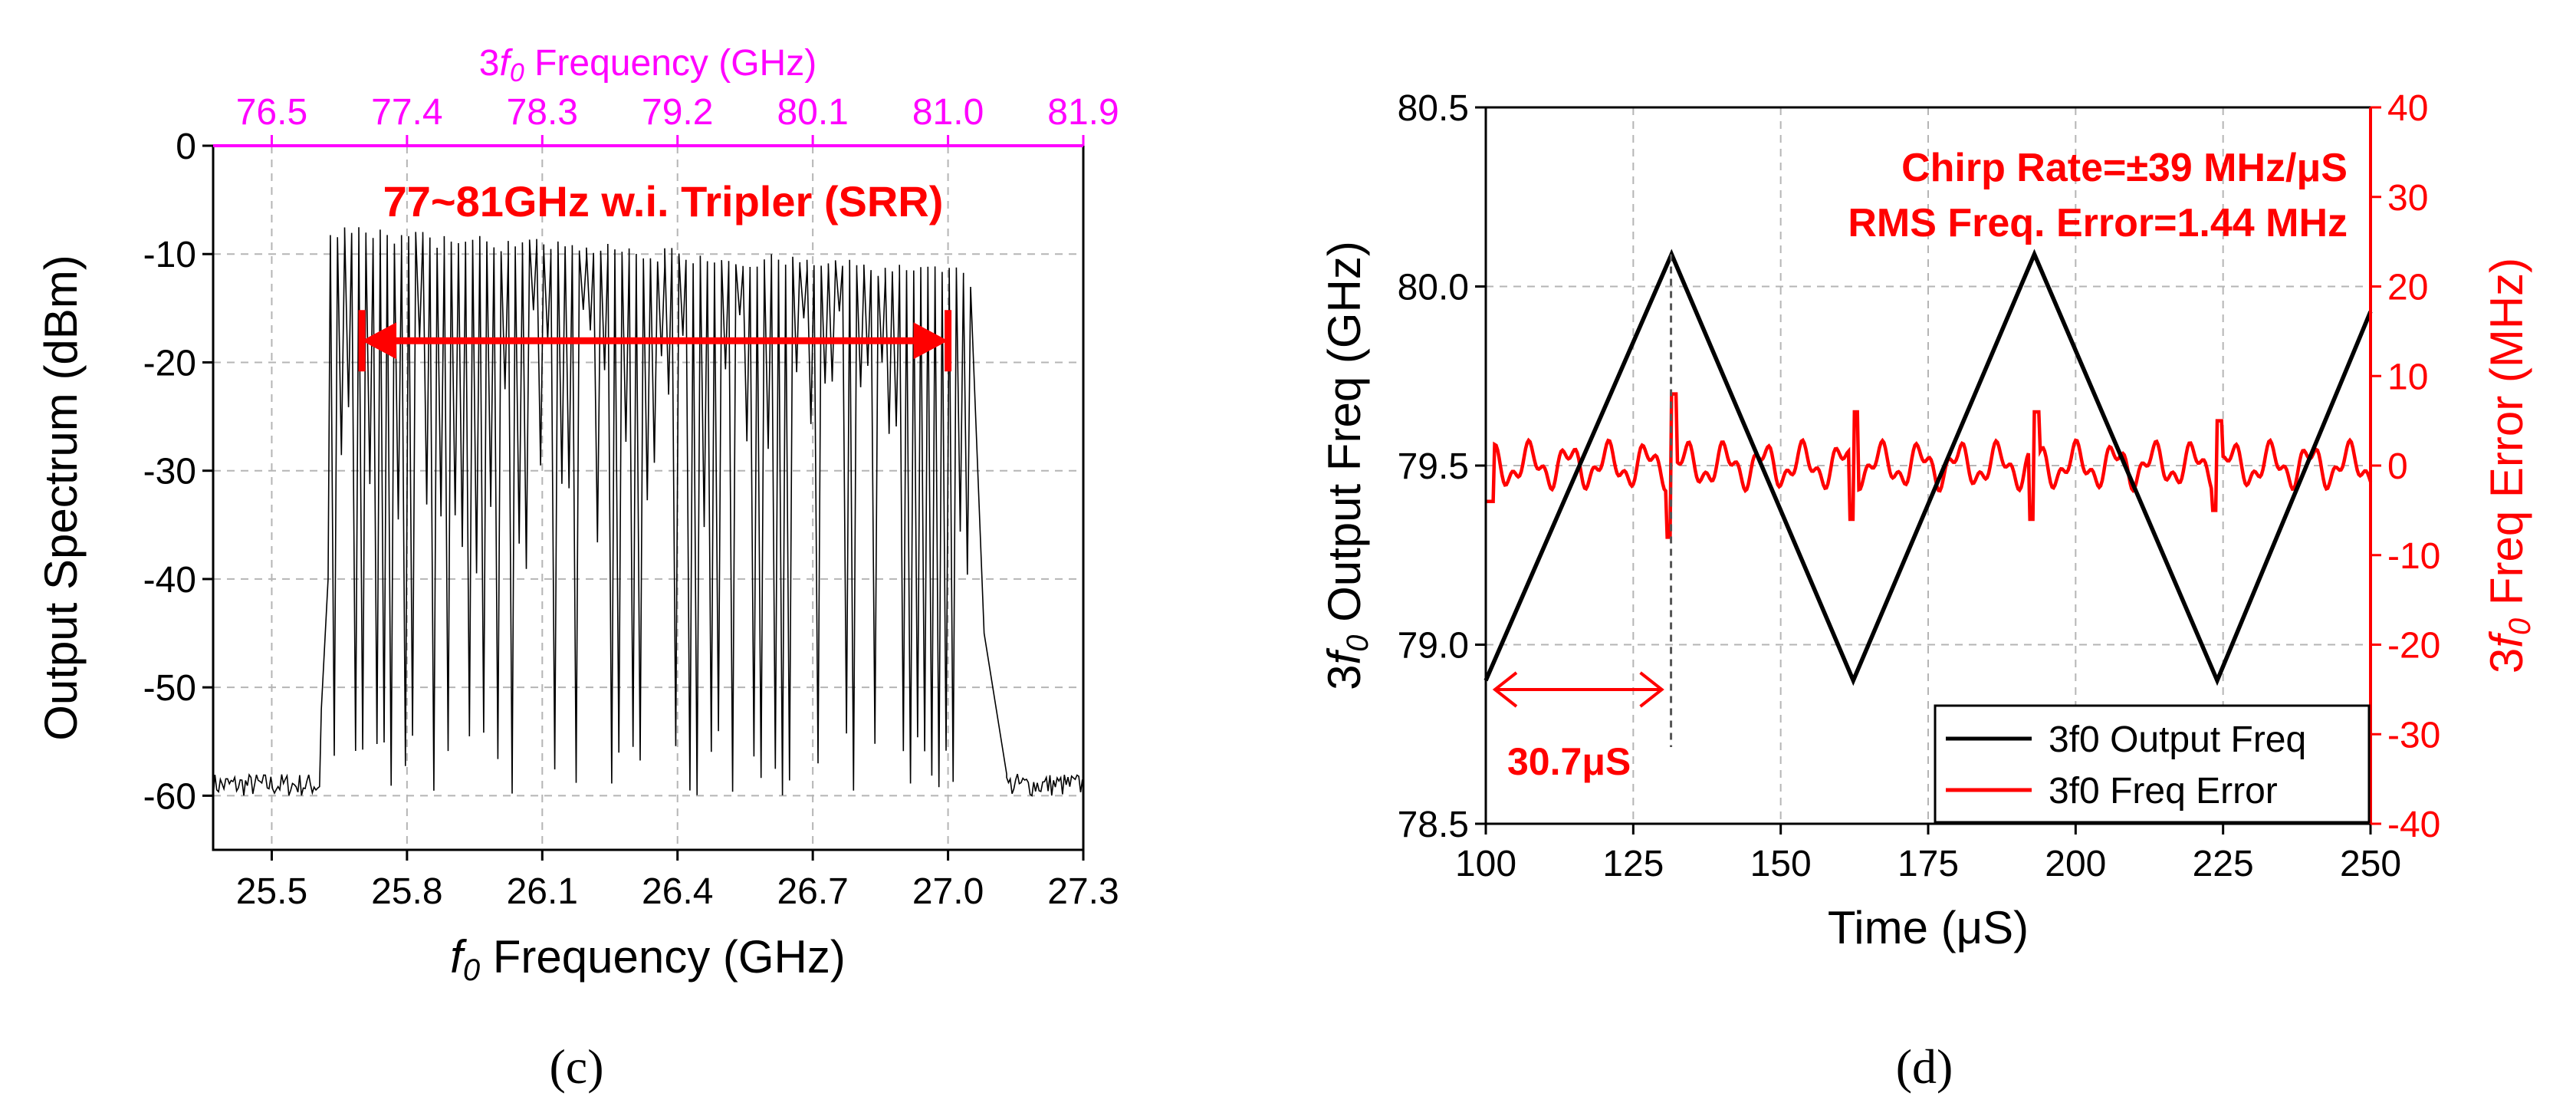 The height and width of the screenshot is (1116, 2576). I want to click on c-xtick: 26.1, so click(542, 892).